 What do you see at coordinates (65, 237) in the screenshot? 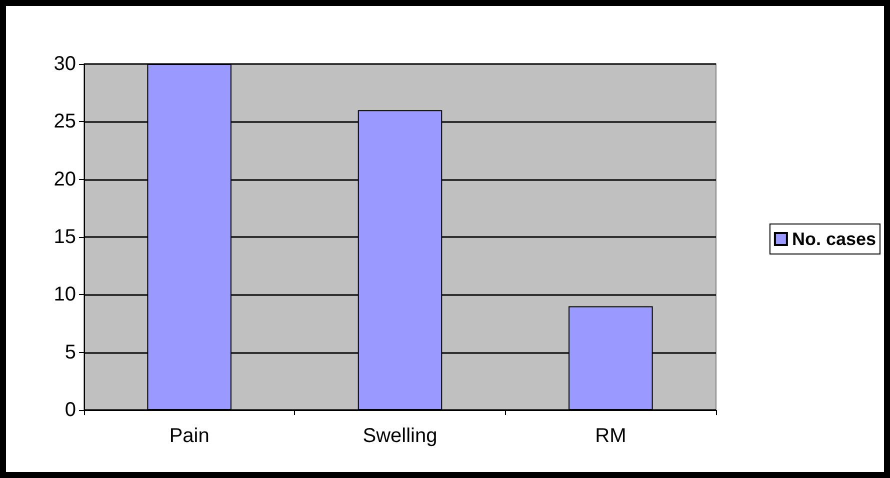
I see `y-tick-label: 15` at bounding box center [65, 237].